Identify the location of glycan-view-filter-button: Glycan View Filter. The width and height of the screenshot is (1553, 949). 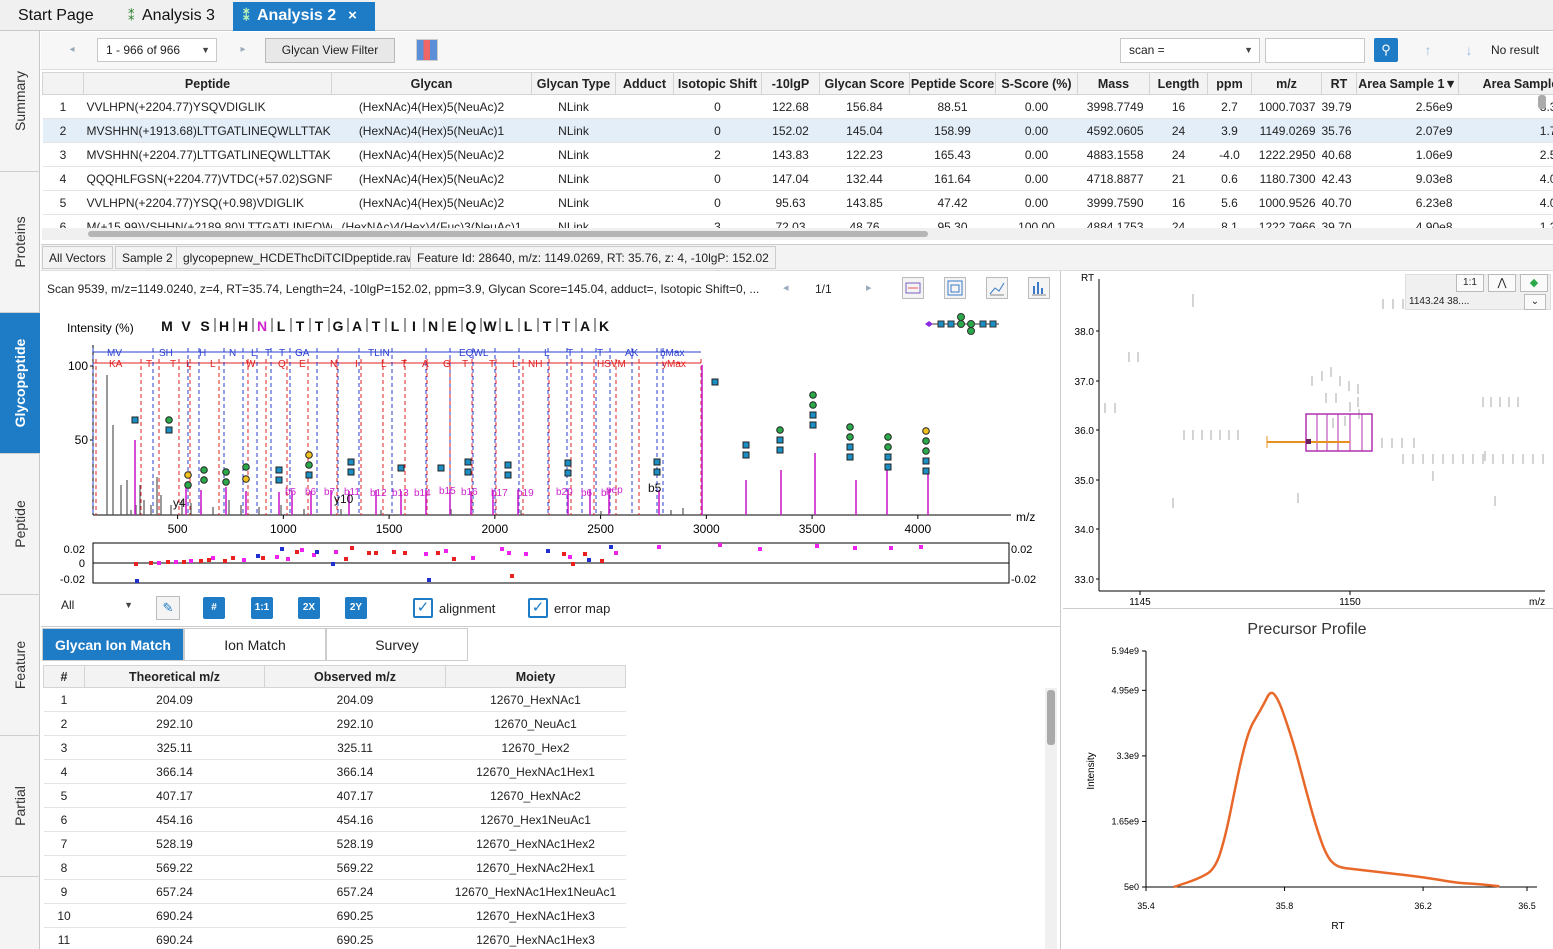
(330, 50).